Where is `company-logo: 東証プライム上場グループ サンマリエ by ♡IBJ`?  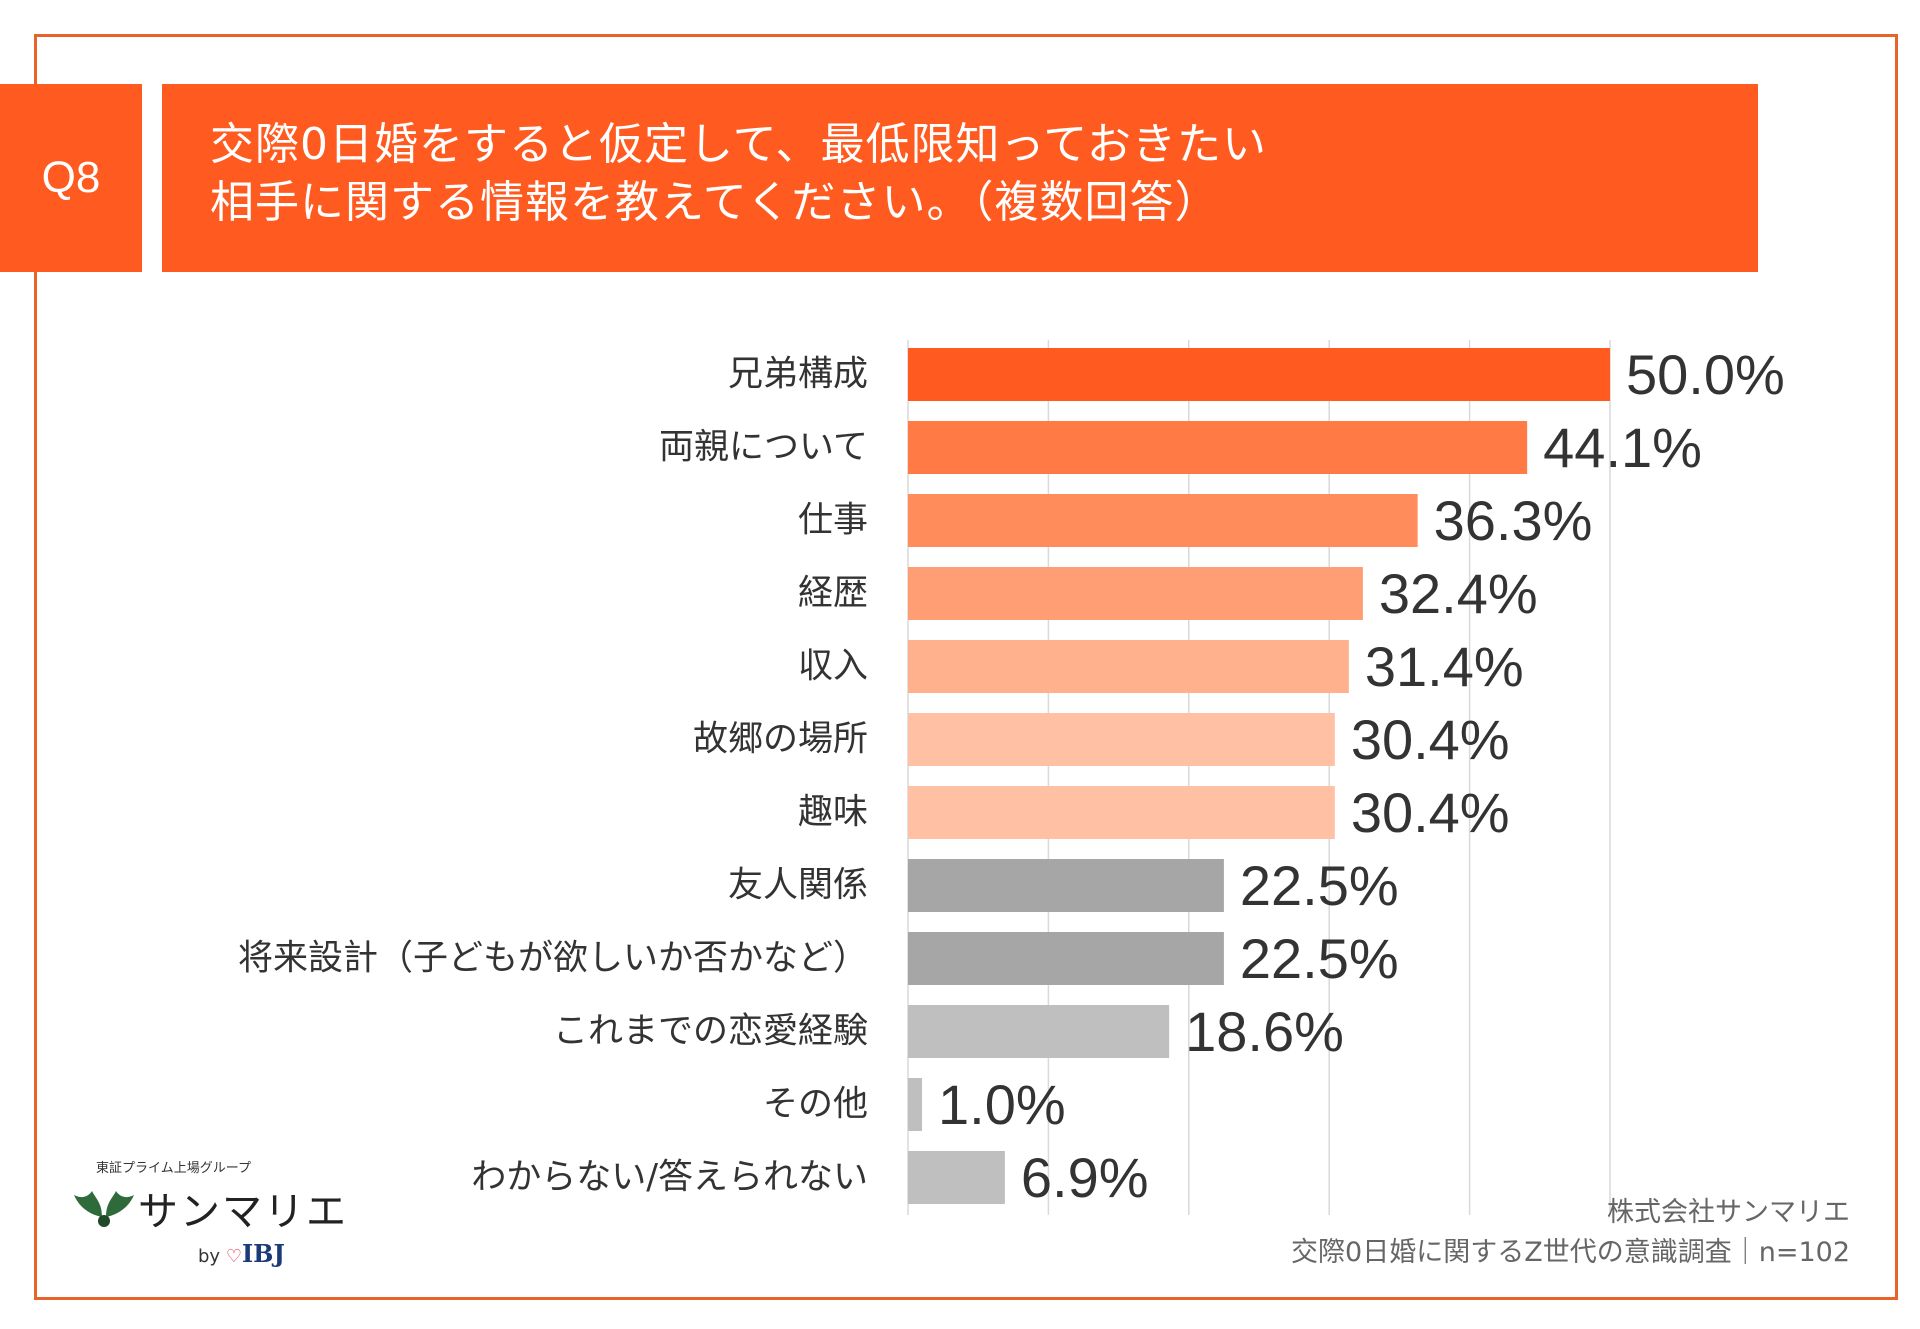
company-logo: 東証プライム上場グループ サンマリエ by ♡IBJ is located at coordinates (209, 1217).